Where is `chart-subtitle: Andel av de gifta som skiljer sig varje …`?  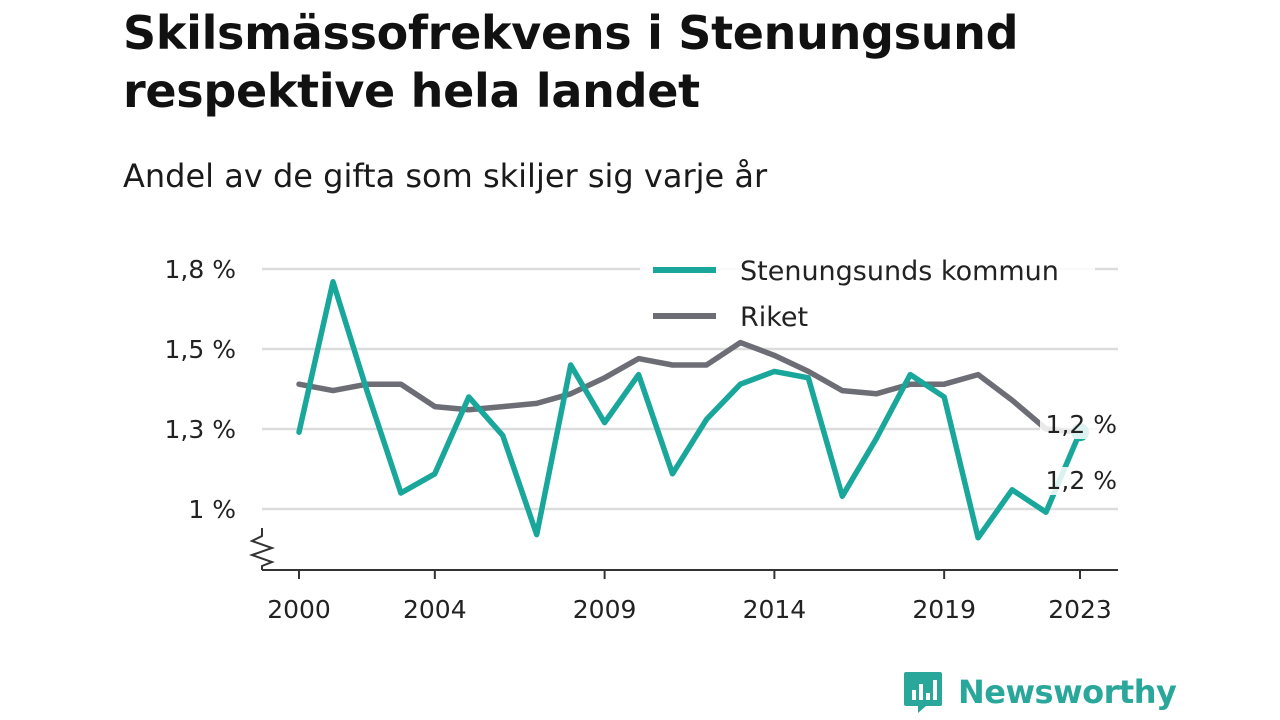 chart-subtitle: Andel av de gifta som skiljer sig varje … is located at coordinates (445, 176).